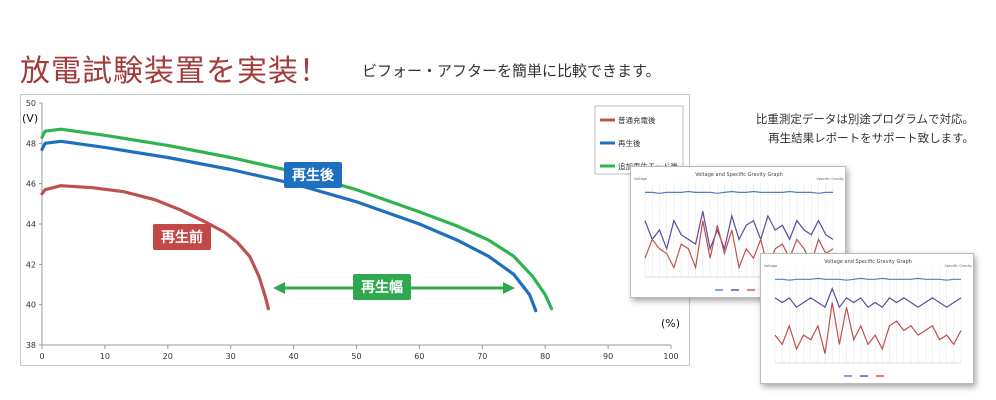 The width and height of the screenshot is (996, 400). I want to click on x-tick-label: 10, so click(105, 356).